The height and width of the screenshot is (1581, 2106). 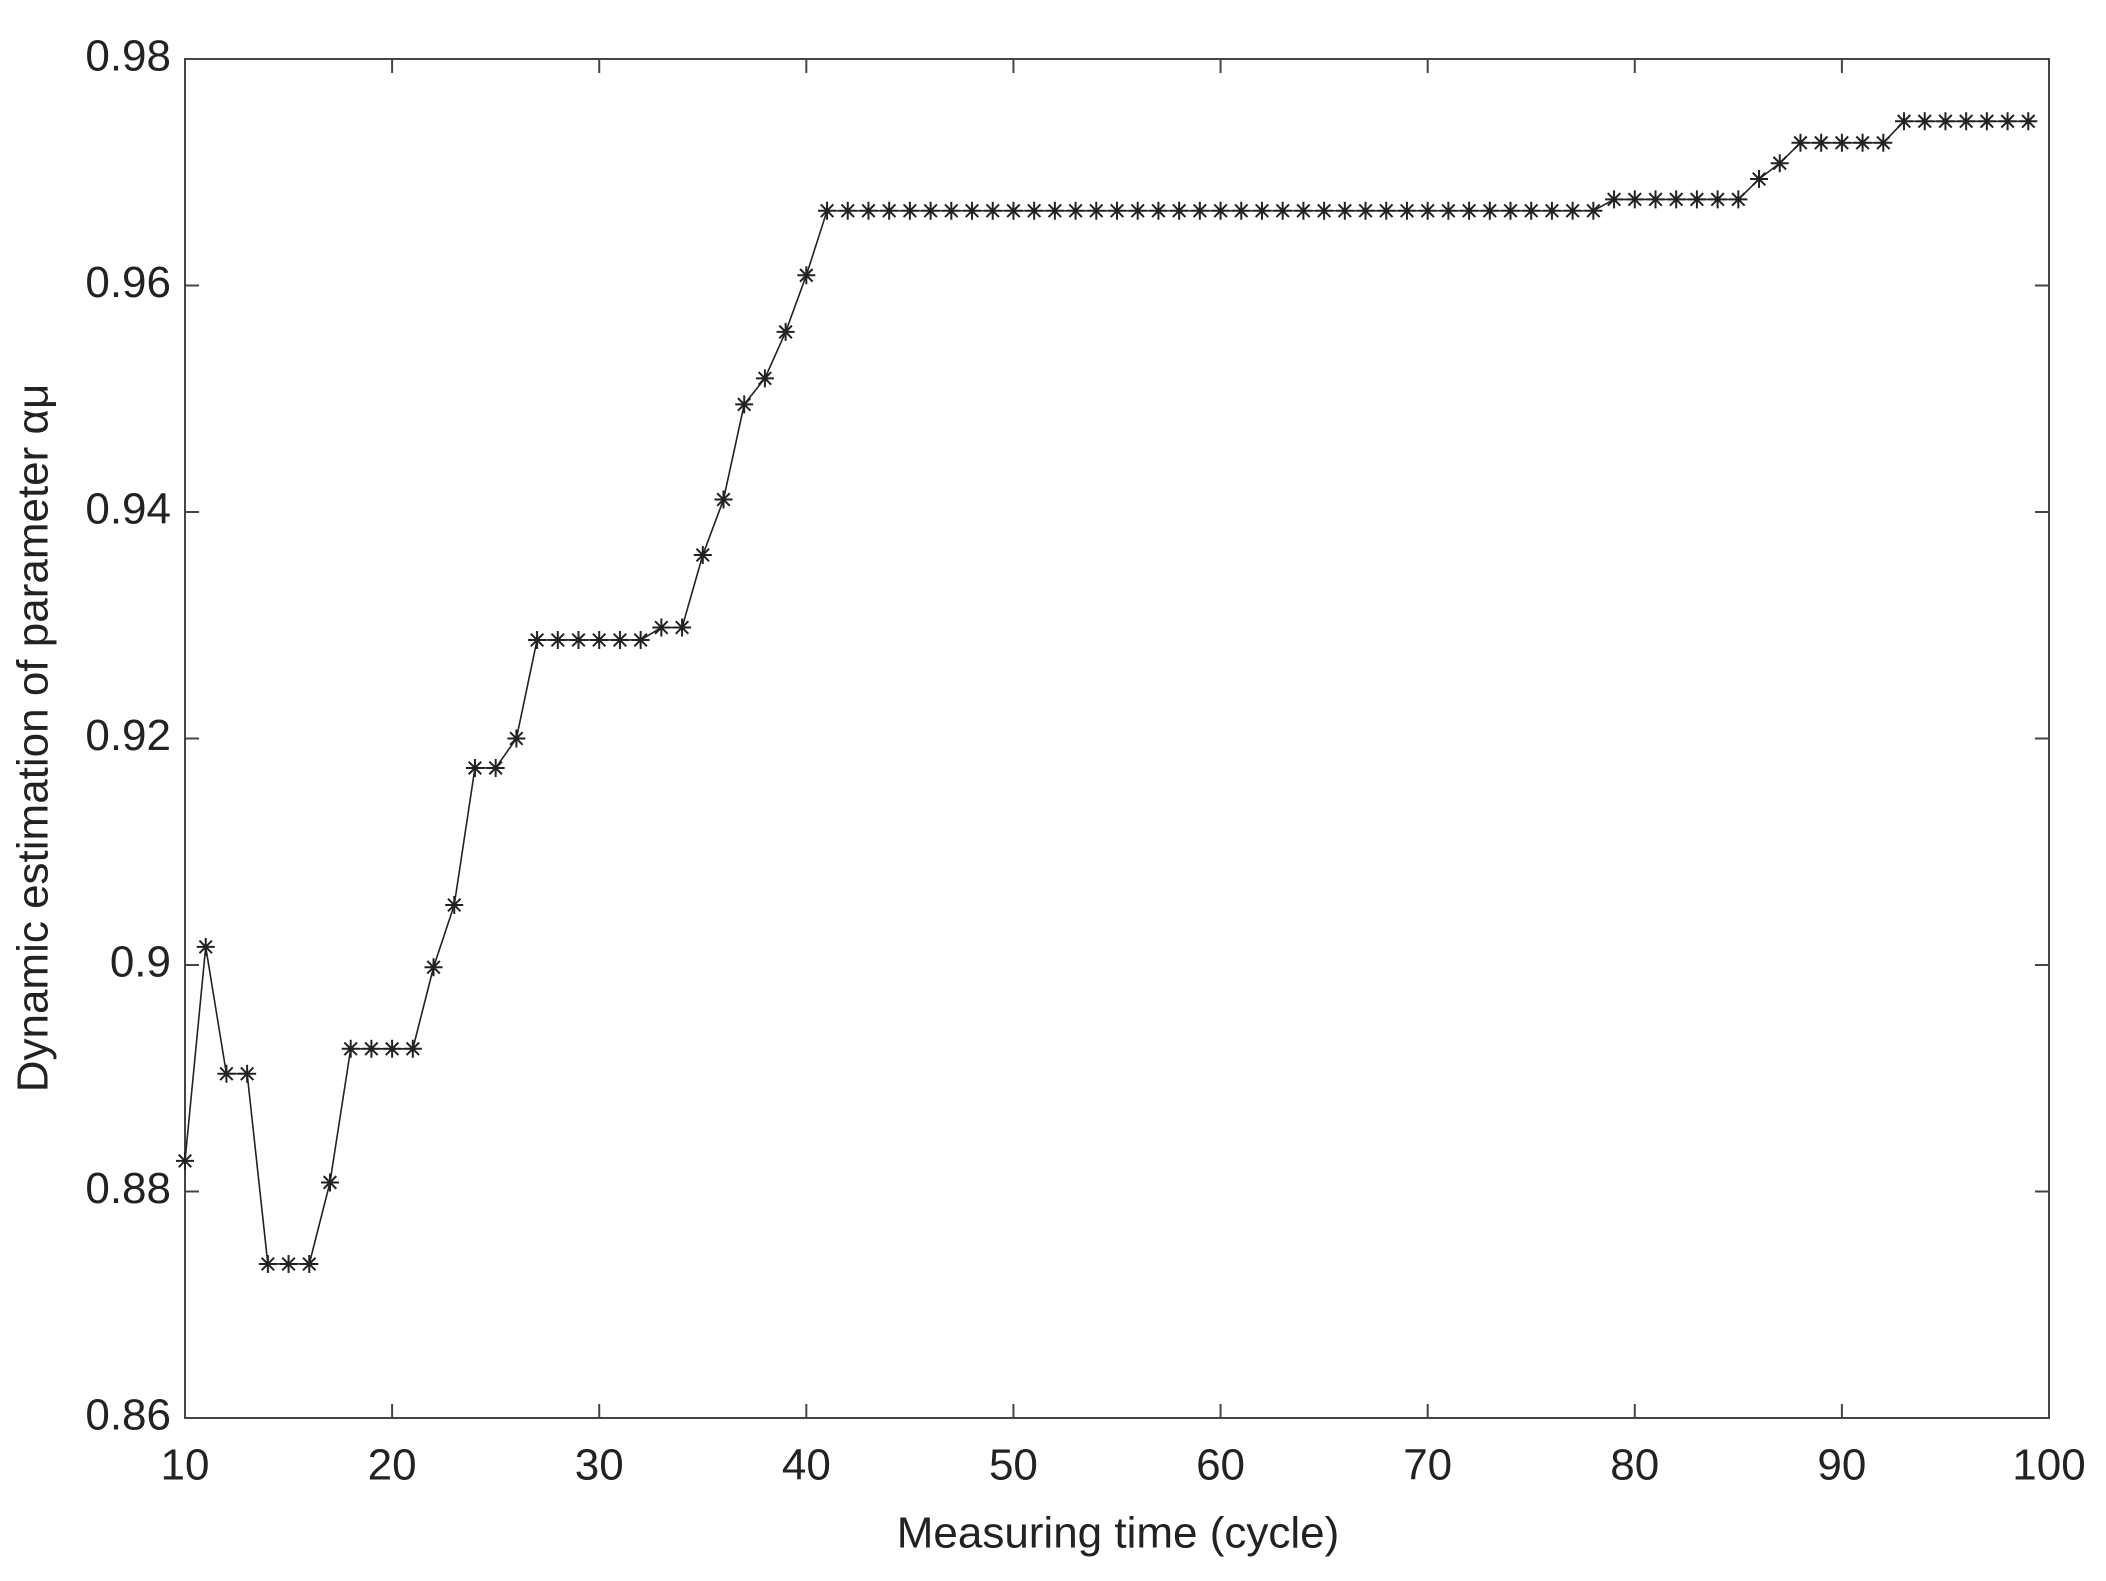 I want to click on x-tick-label: 40, so click(x=806, y=1465).